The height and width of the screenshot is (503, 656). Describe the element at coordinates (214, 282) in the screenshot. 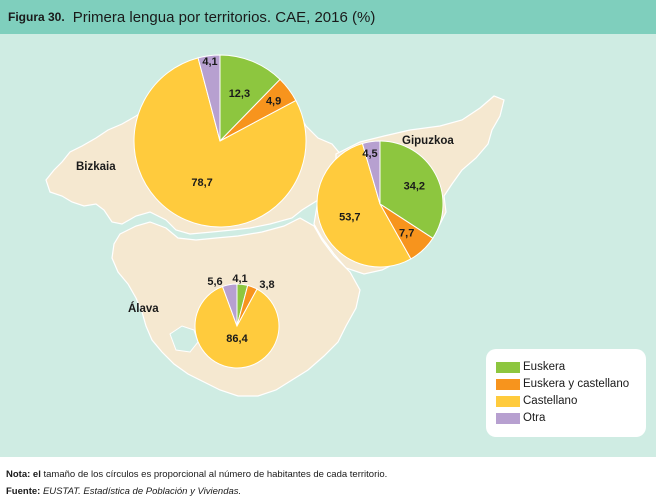

I see `pie-data-label: 5,6` at that location.